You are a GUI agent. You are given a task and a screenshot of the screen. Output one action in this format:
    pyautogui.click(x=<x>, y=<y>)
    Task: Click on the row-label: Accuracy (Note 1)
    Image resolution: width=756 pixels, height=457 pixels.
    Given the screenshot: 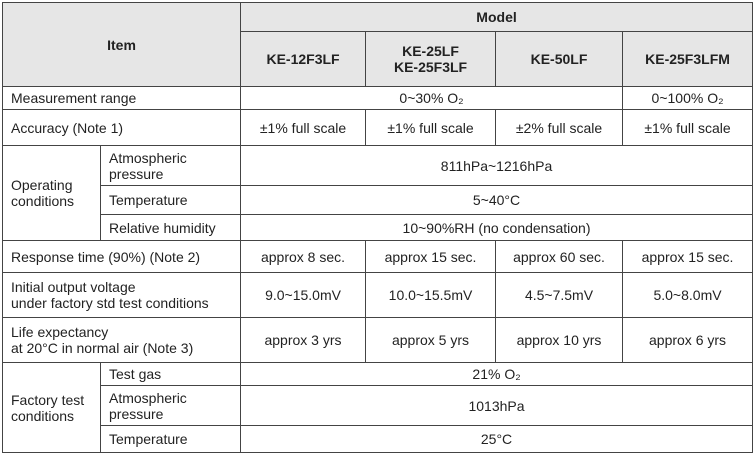 What is the action you would take?
    pyautogui.click(x=121, y=127)
    